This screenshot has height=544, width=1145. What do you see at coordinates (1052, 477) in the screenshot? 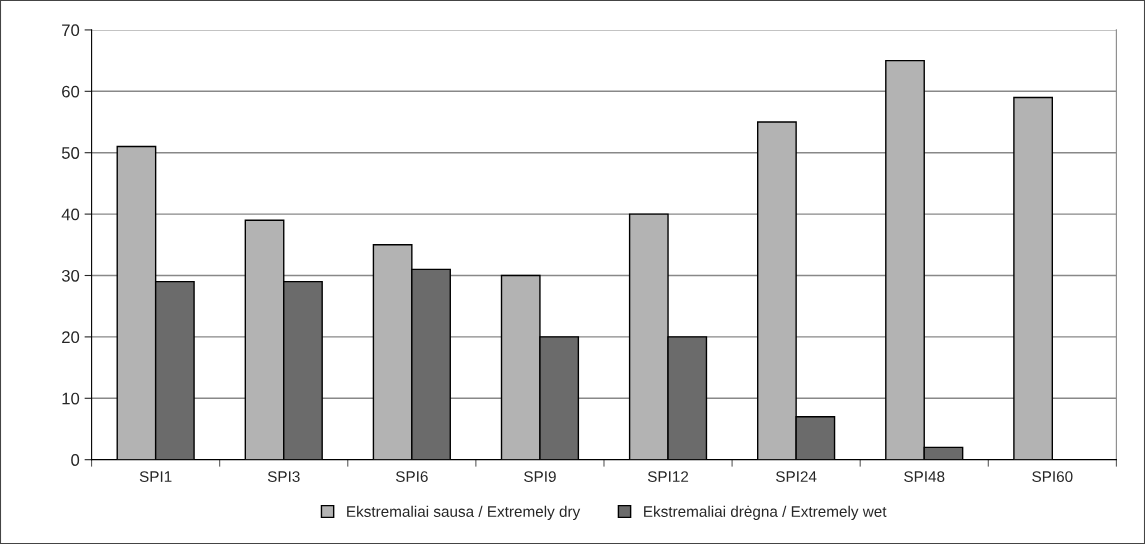
I see `x-tick-label: SPI60` at bounding box center [1052, 477].